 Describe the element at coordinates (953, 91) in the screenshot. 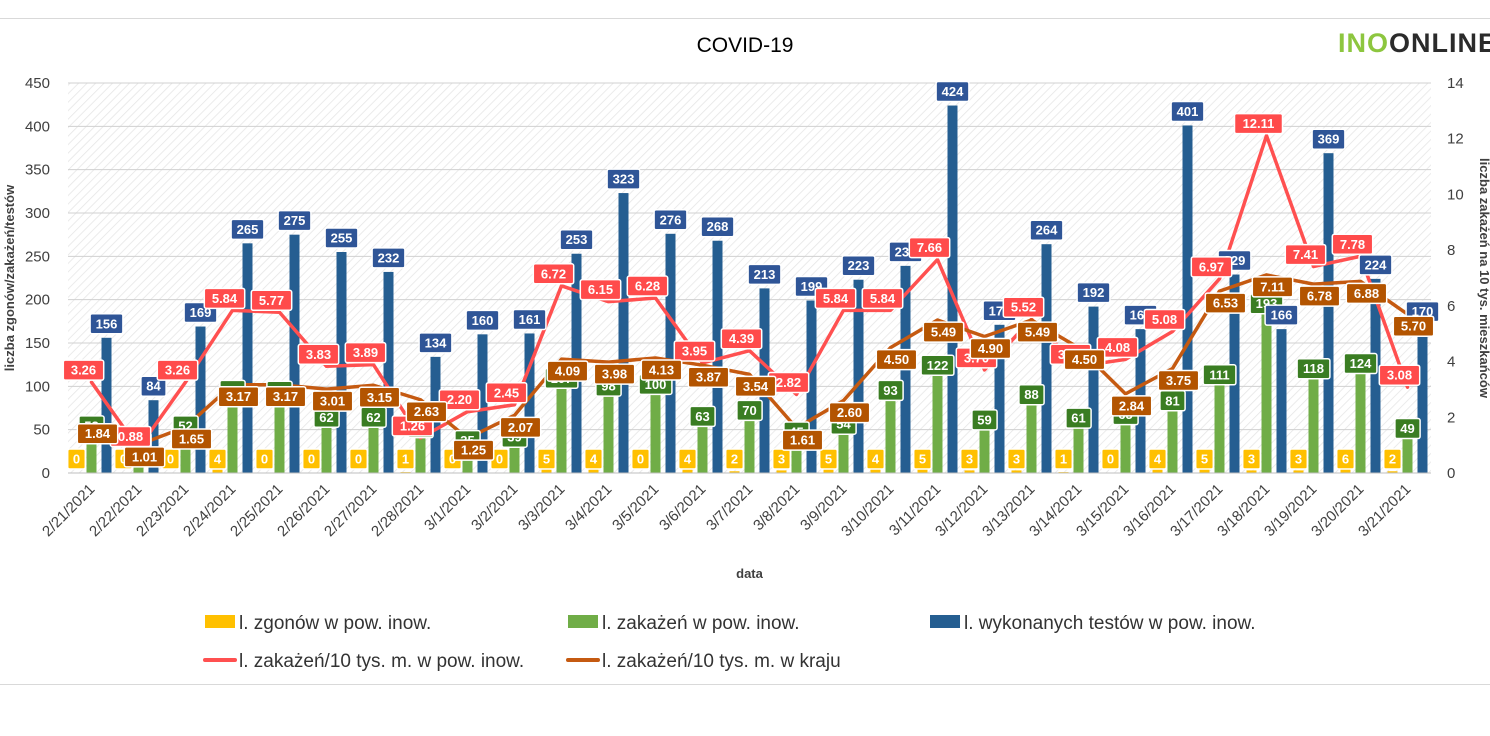

I see `data-label: 424` at that location.